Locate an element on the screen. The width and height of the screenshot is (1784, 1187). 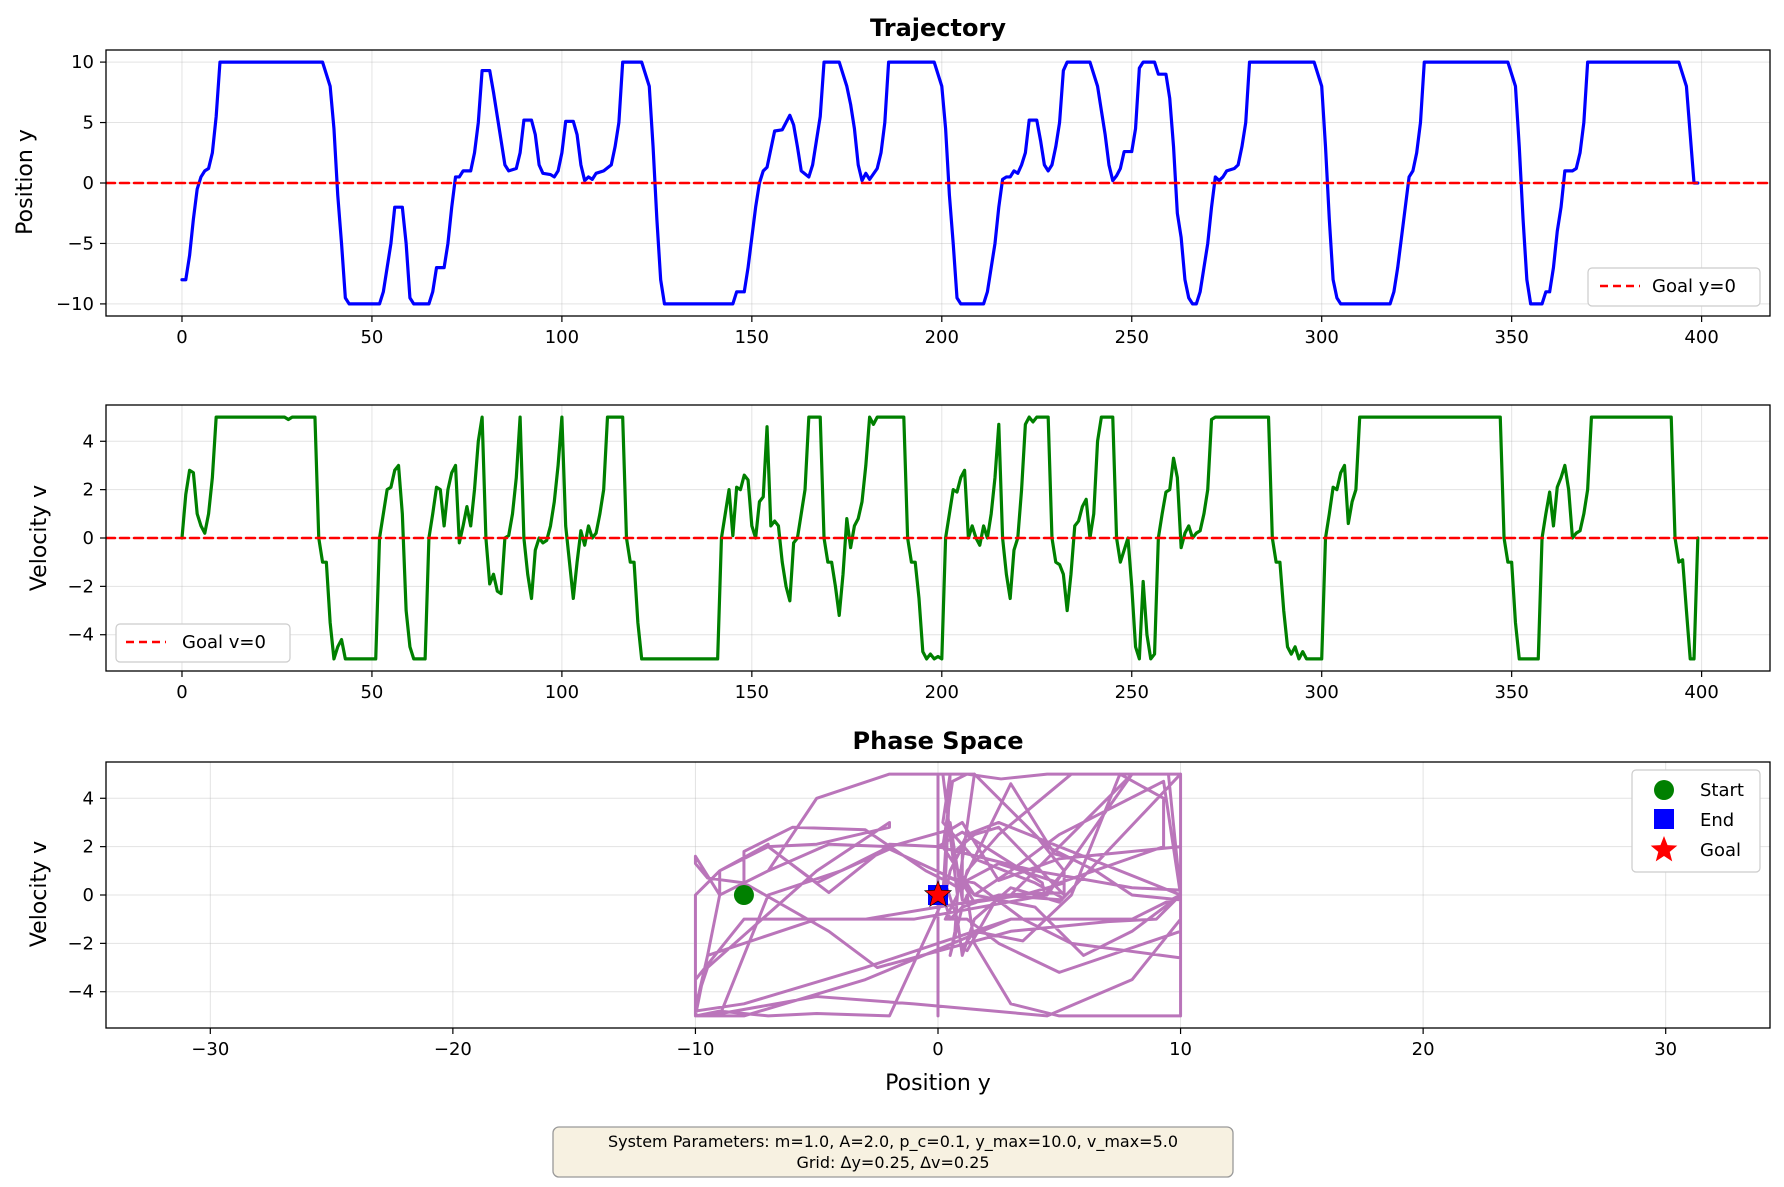
velocity-xtick-label: 50 is located at coordinates (371, 692).